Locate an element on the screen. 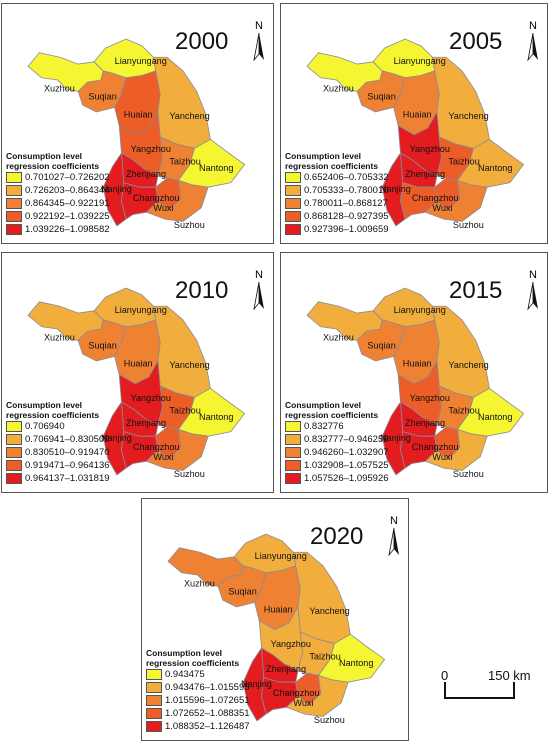 The width and height of the screenshot is (550, 744). legend-item: 0.922192–1.039225 is located at coordinates (58, 216).